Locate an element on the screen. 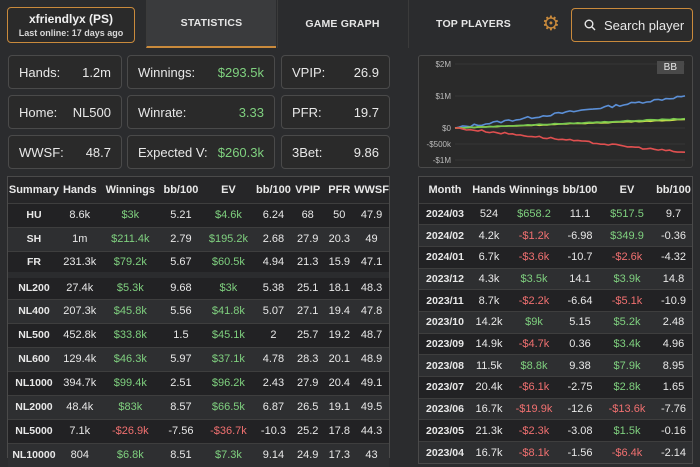 This screenshot has width=700, height=467. summary-cell: 44.3 is located at coordinates (371, 430).